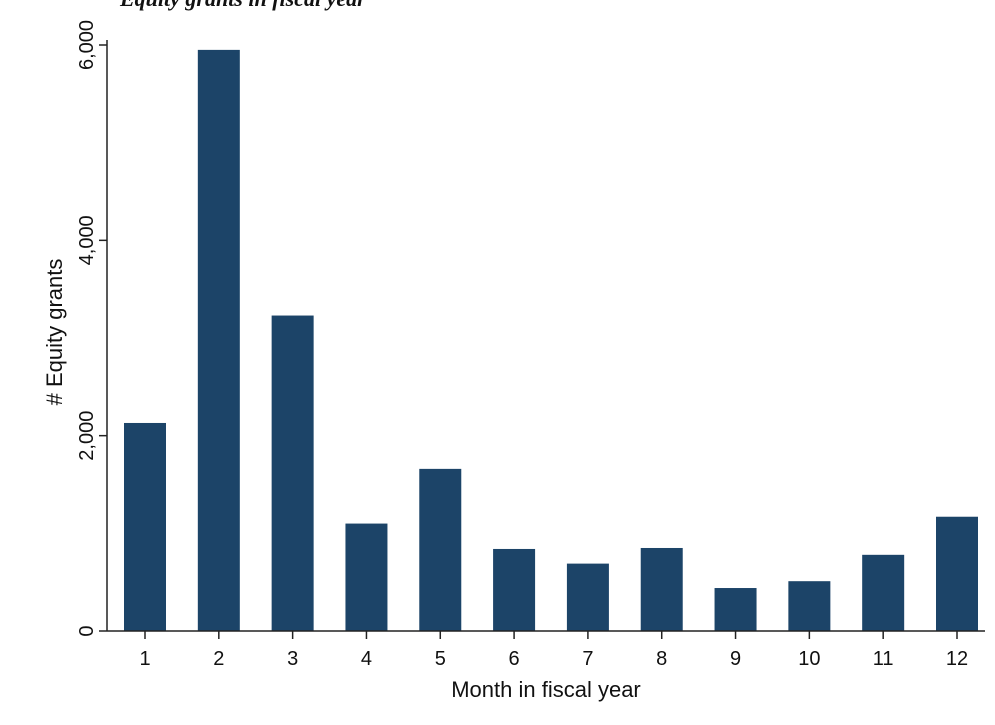  What do you see at coordinates (144, 659) in the screenshot?
I see `x-tick-label: 1` at bounding box center [144, 659].